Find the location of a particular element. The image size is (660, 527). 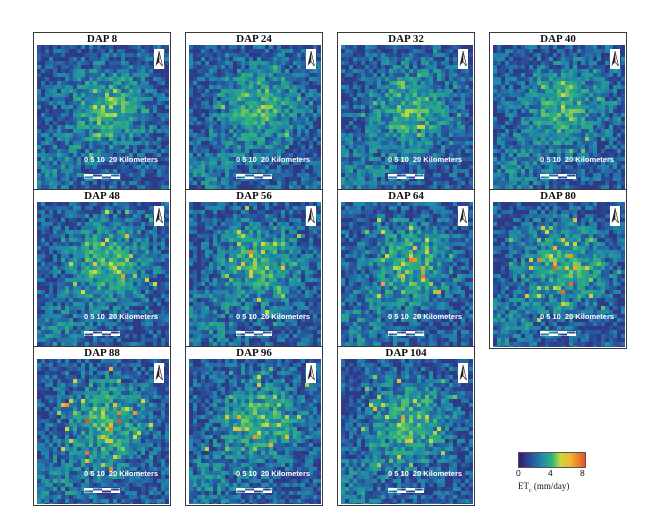

legend-tick-max: 8 is located at coordinates (582, 473).